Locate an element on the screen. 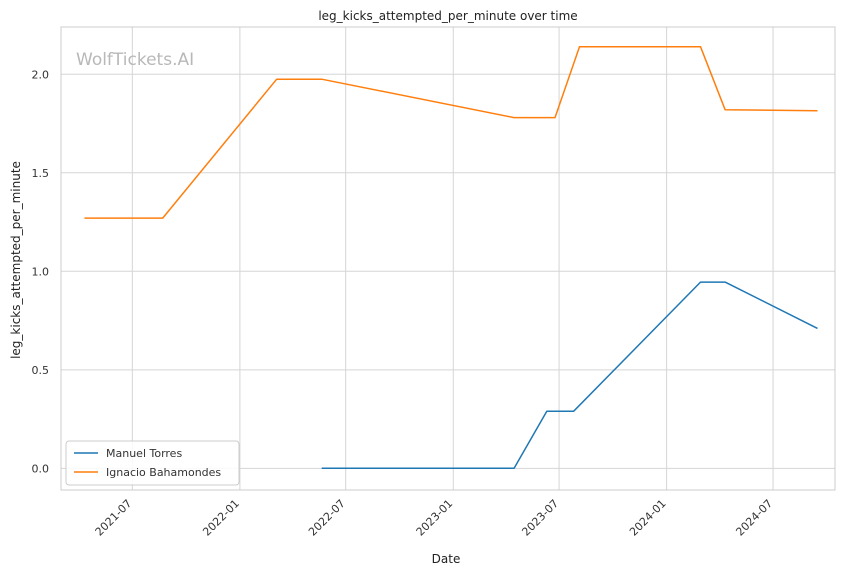 The image size is (844, 575). y-tick-label: 1.0 is located at coordinates (41, 271).